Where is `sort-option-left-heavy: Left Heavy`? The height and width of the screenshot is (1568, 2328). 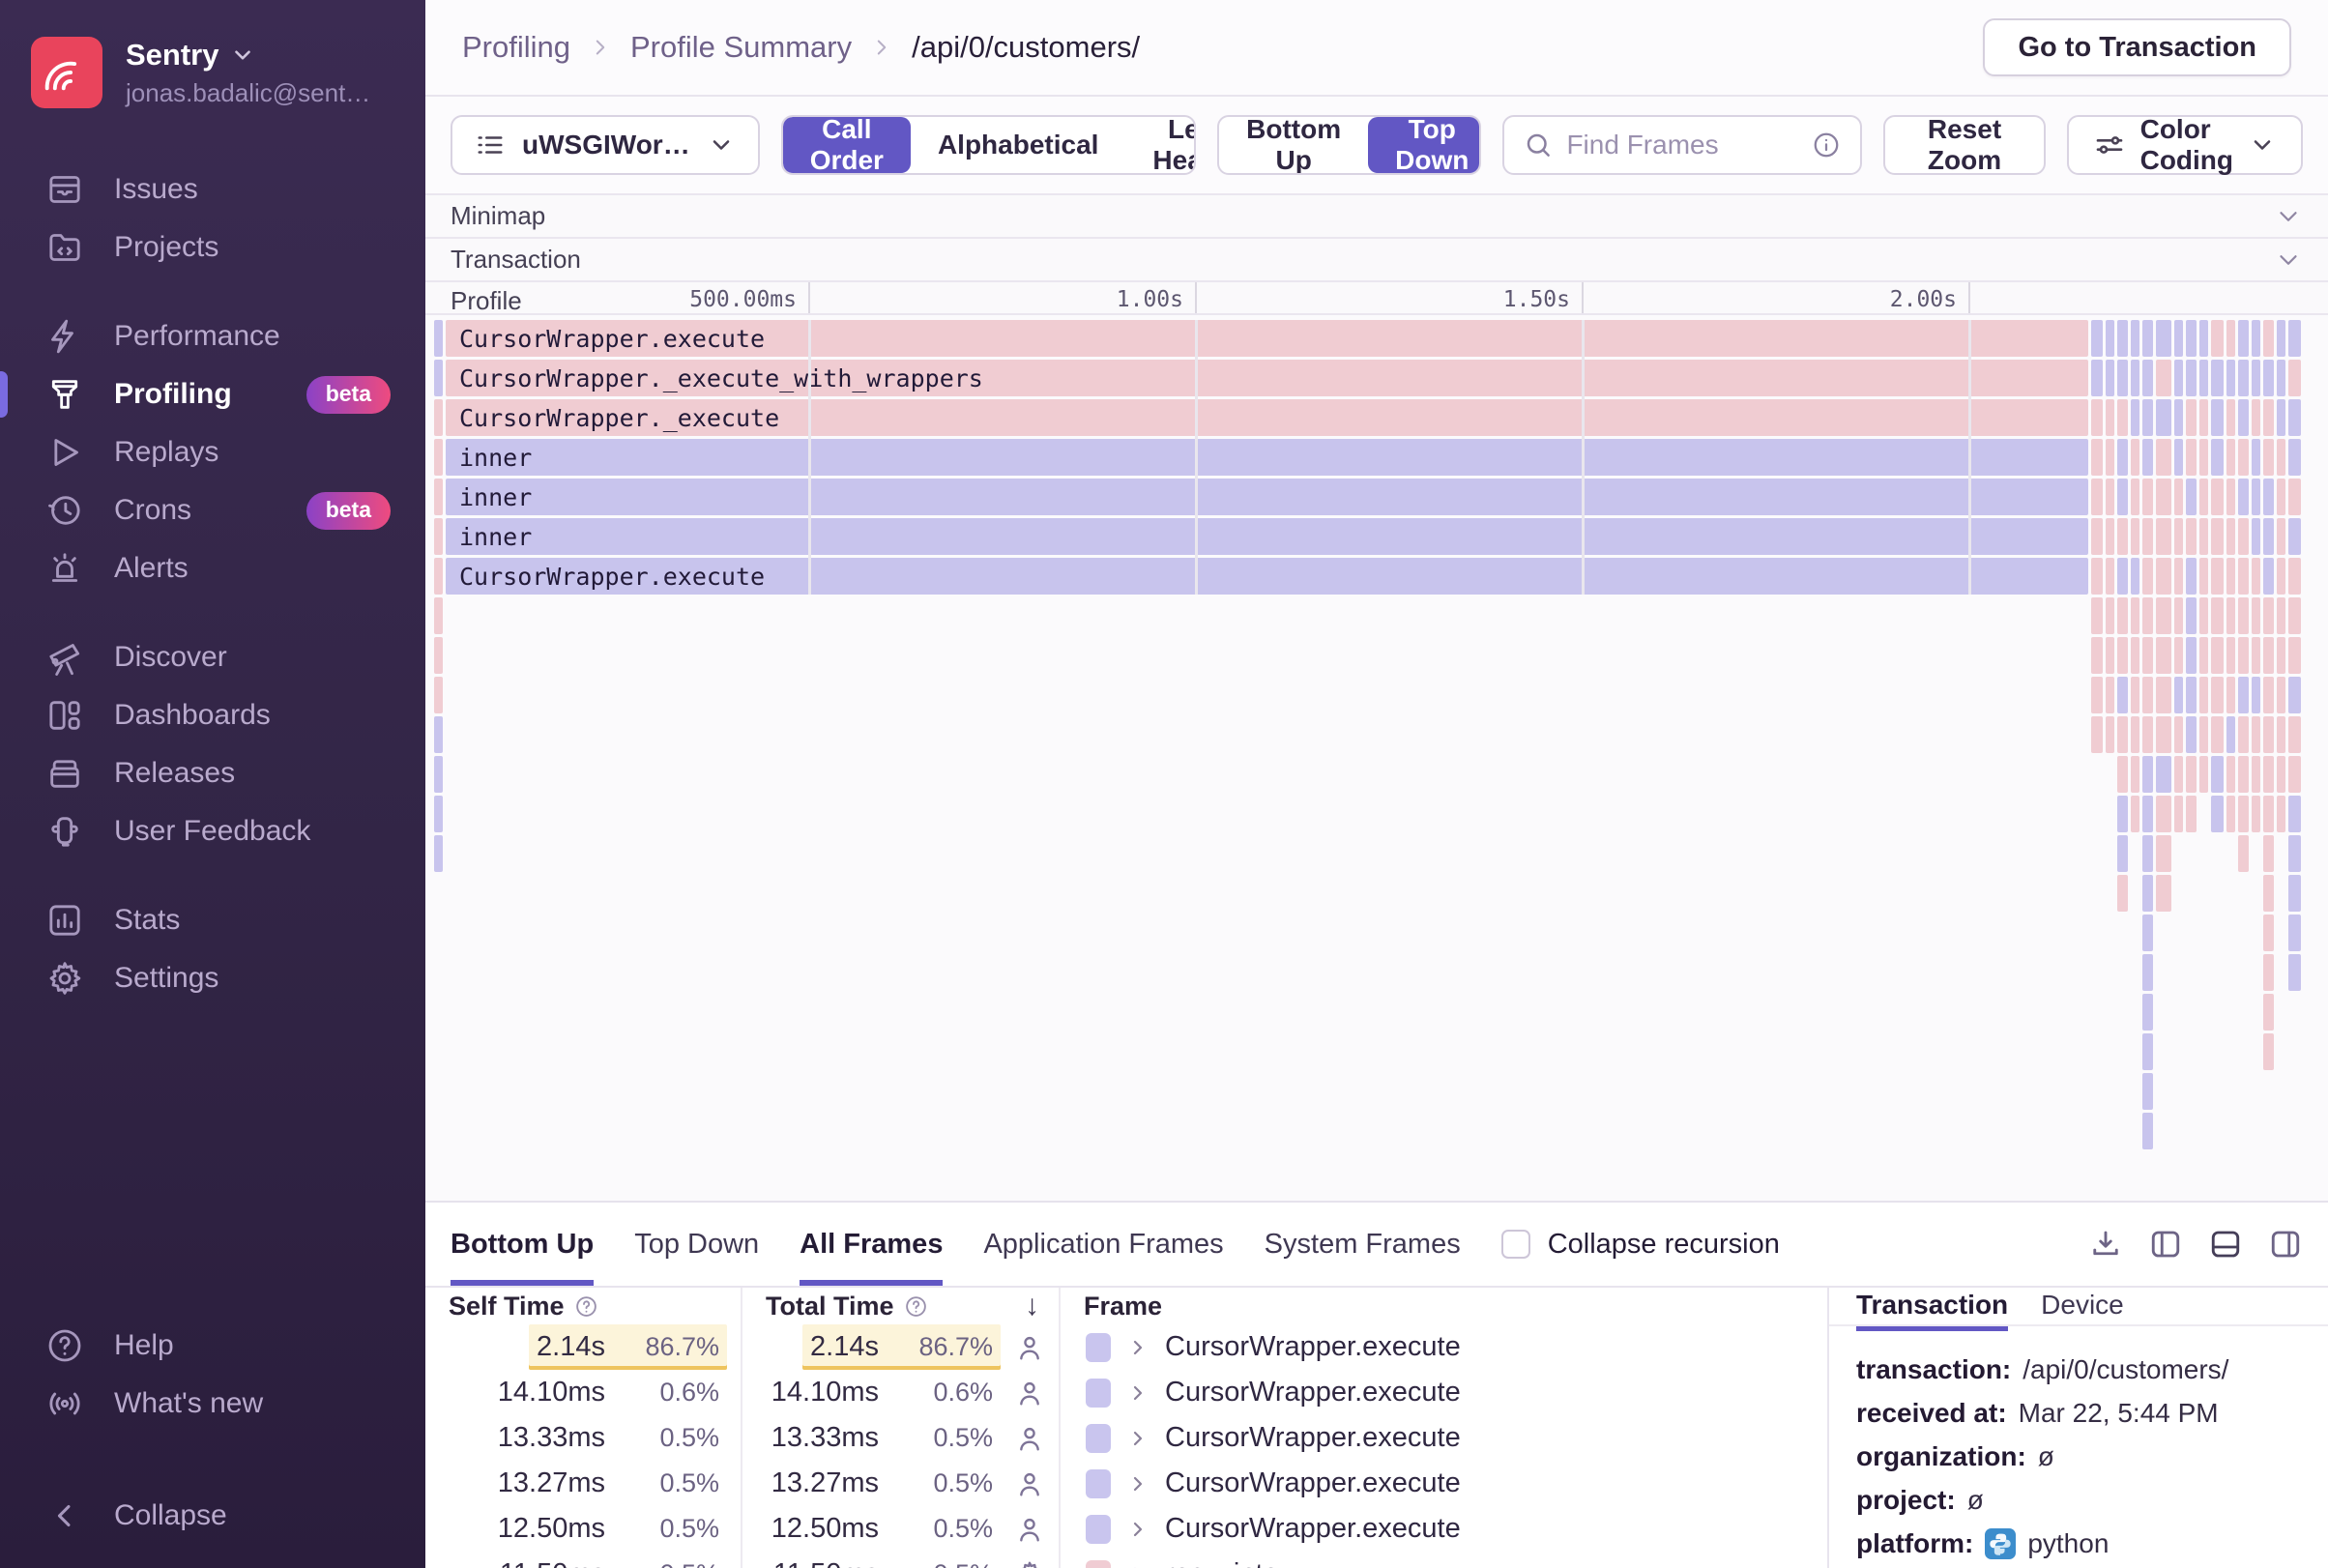
sort-option-left-heavy: Left Heavy is located at coordinates (1159, 145).